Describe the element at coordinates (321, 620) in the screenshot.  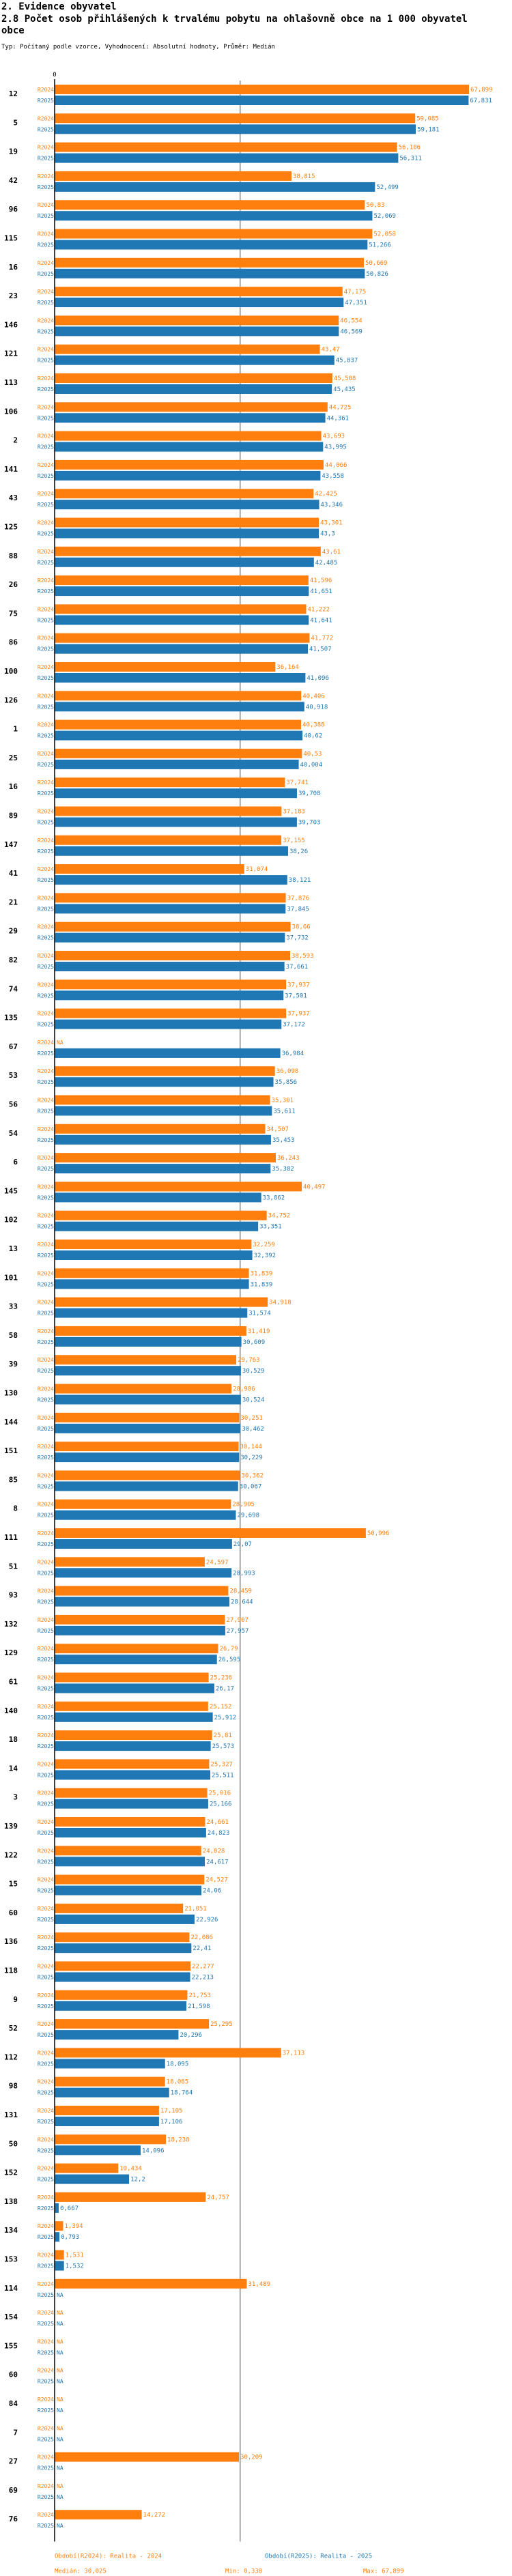
I see `data-label-r2025: 41,641` at that location.